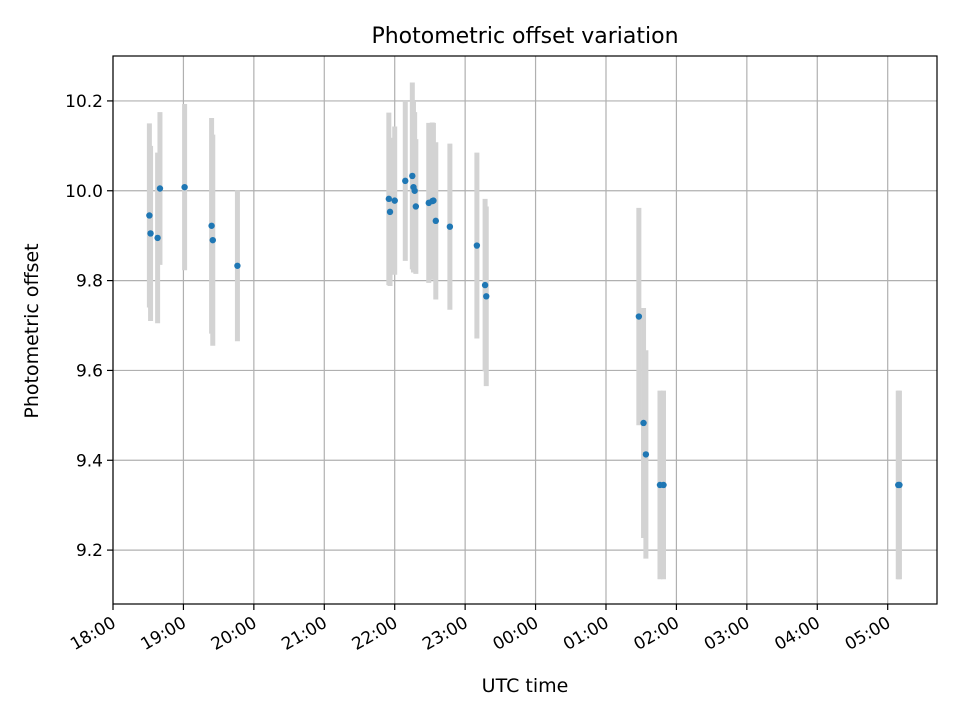 This screenshot has height=720, width=960. What do you see at coordinates (89, 371) in the screenshot?
I see `y-tick-label: 9.6` at bounding box center [89, 371].